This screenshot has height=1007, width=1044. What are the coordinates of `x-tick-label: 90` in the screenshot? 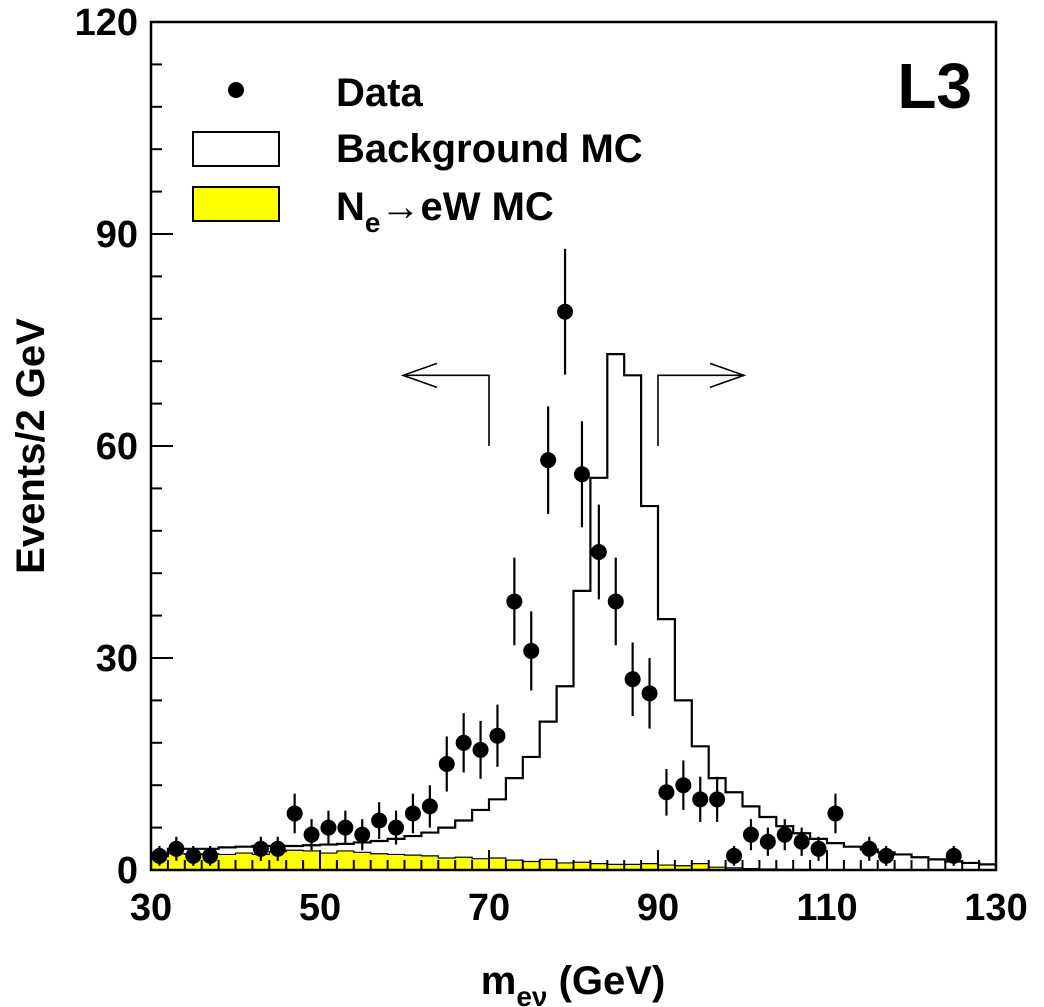 It's located at (658, 908).